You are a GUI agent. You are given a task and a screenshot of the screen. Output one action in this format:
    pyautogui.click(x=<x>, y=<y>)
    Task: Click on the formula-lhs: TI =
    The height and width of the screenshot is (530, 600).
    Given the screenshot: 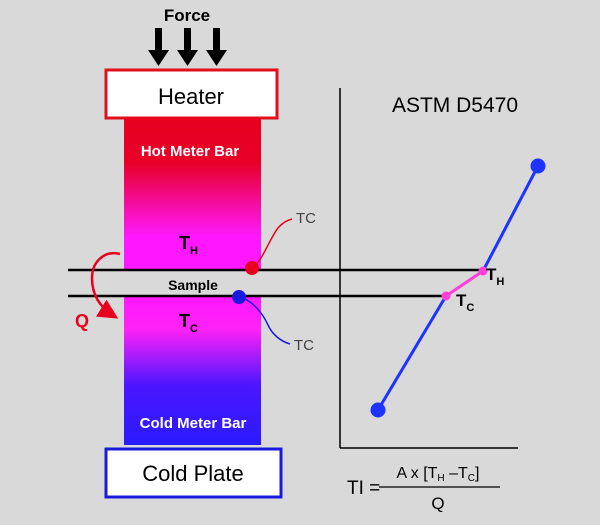 What is the action you would take?
    pyautogui.click(x=363, y=488)
    